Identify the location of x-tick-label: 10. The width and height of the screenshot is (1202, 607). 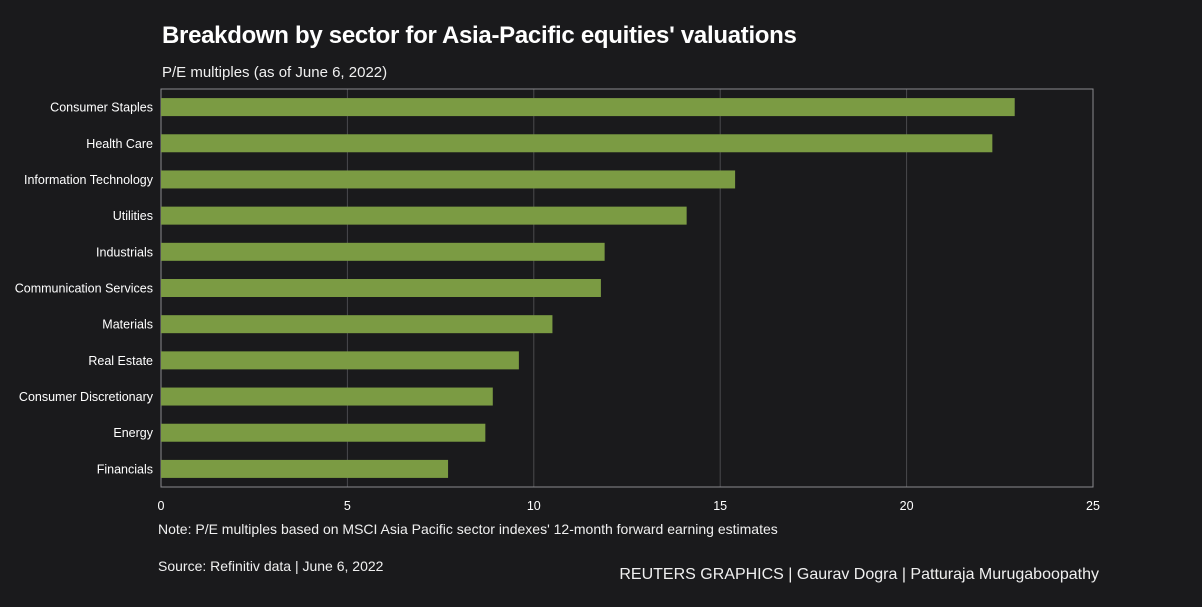
(534, 506).